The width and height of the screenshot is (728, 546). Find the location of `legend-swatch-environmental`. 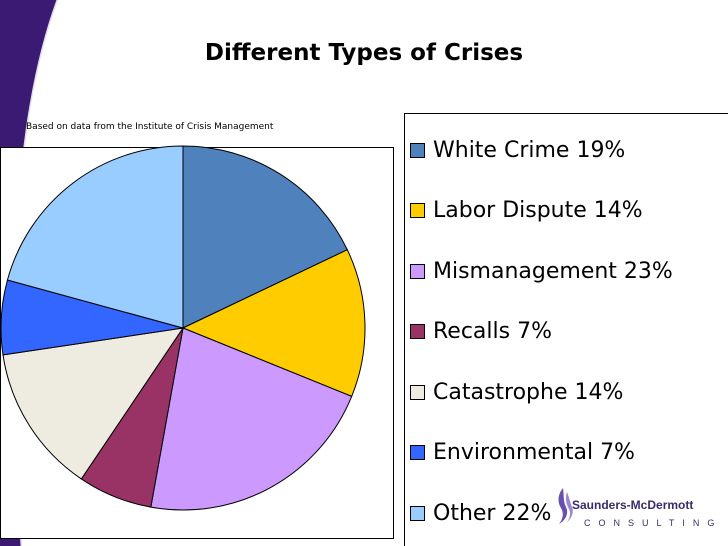

legend-swatch-environmental is located at coordinates (417, 452).